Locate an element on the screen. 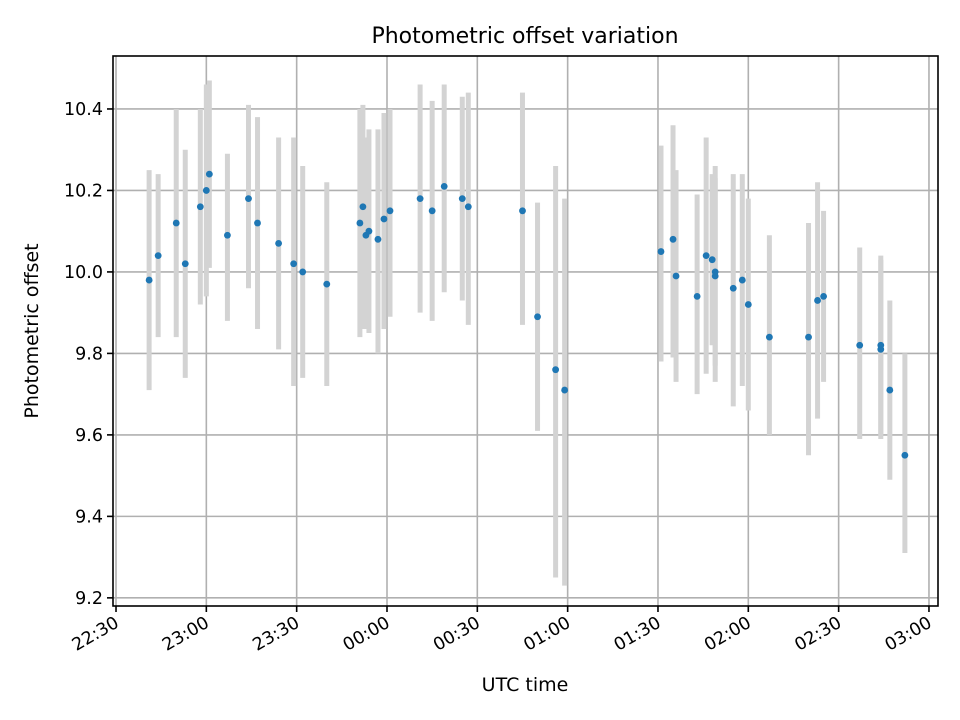 The image size is (960, 720). y-tick-label: 10.4 is located at coordinates (83, 110).